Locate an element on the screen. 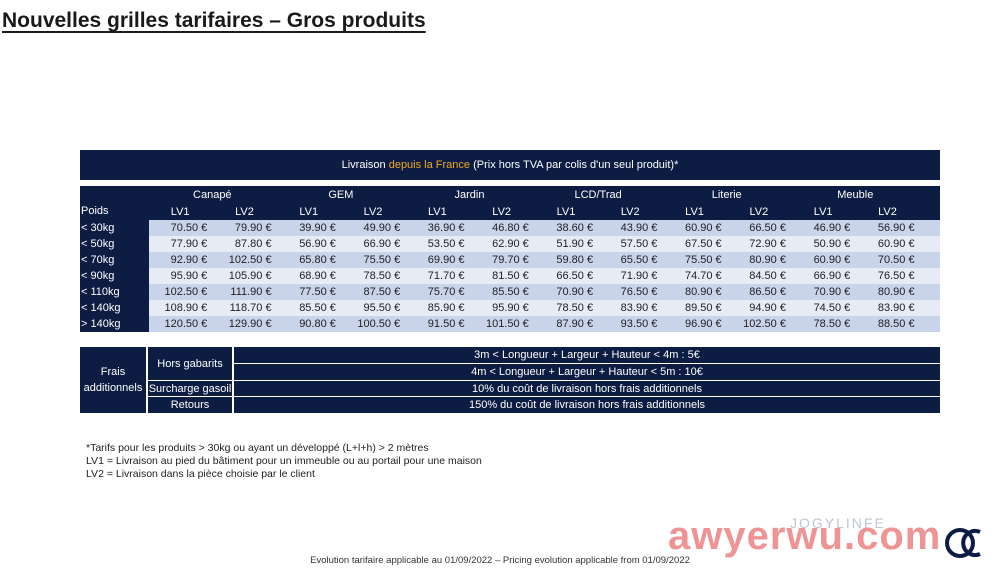 The height and width of the screenshot is (570, 1000). price-cell: 68.90 € is located at coordinates (317, 276).